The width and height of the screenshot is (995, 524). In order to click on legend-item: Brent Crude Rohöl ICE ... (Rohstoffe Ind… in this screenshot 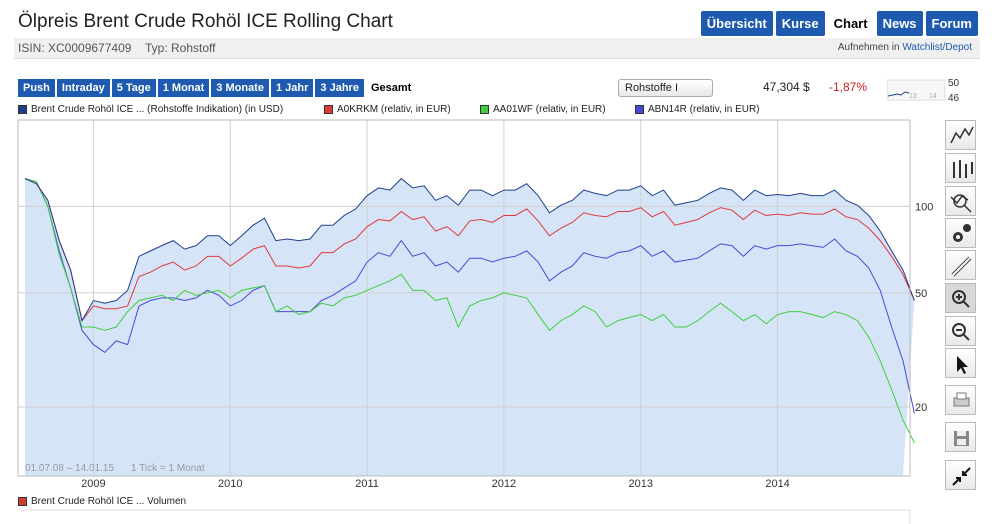, I will do `click(150, 109)`.